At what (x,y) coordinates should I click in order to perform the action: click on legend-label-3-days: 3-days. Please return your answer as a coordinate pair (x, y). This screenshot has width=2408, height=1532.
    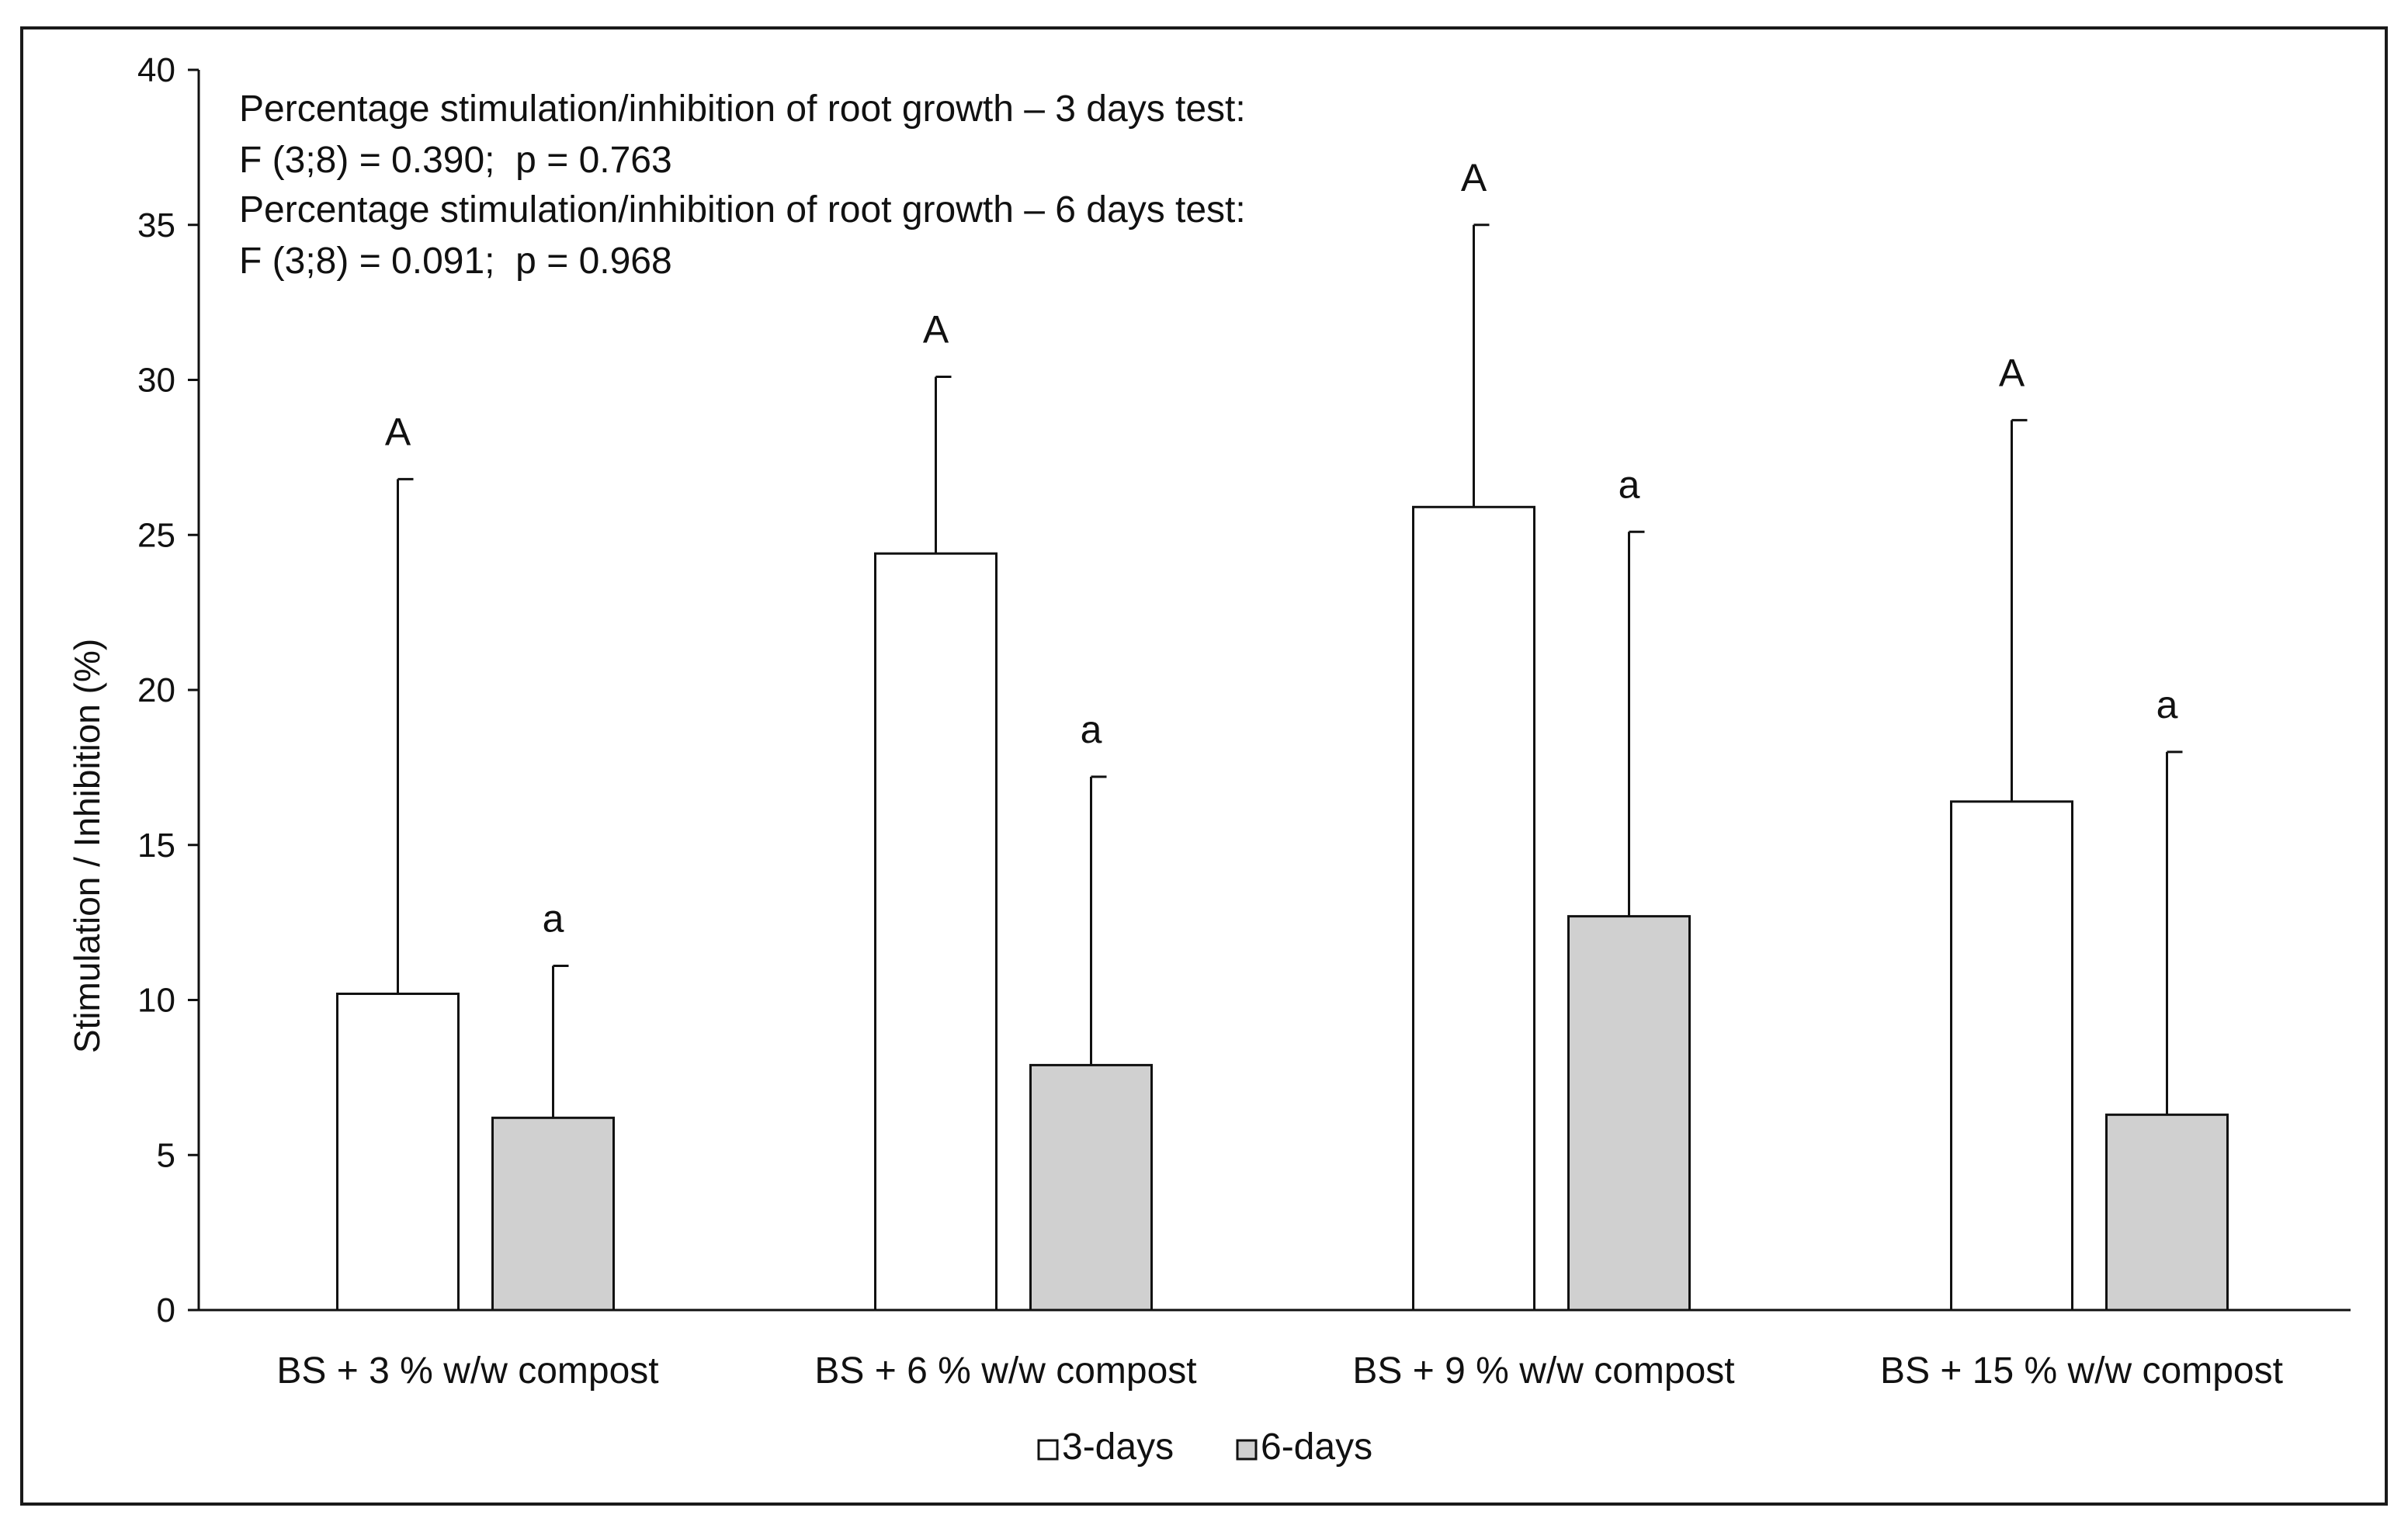
    Looking at the image, I should click on (1118, 1447).